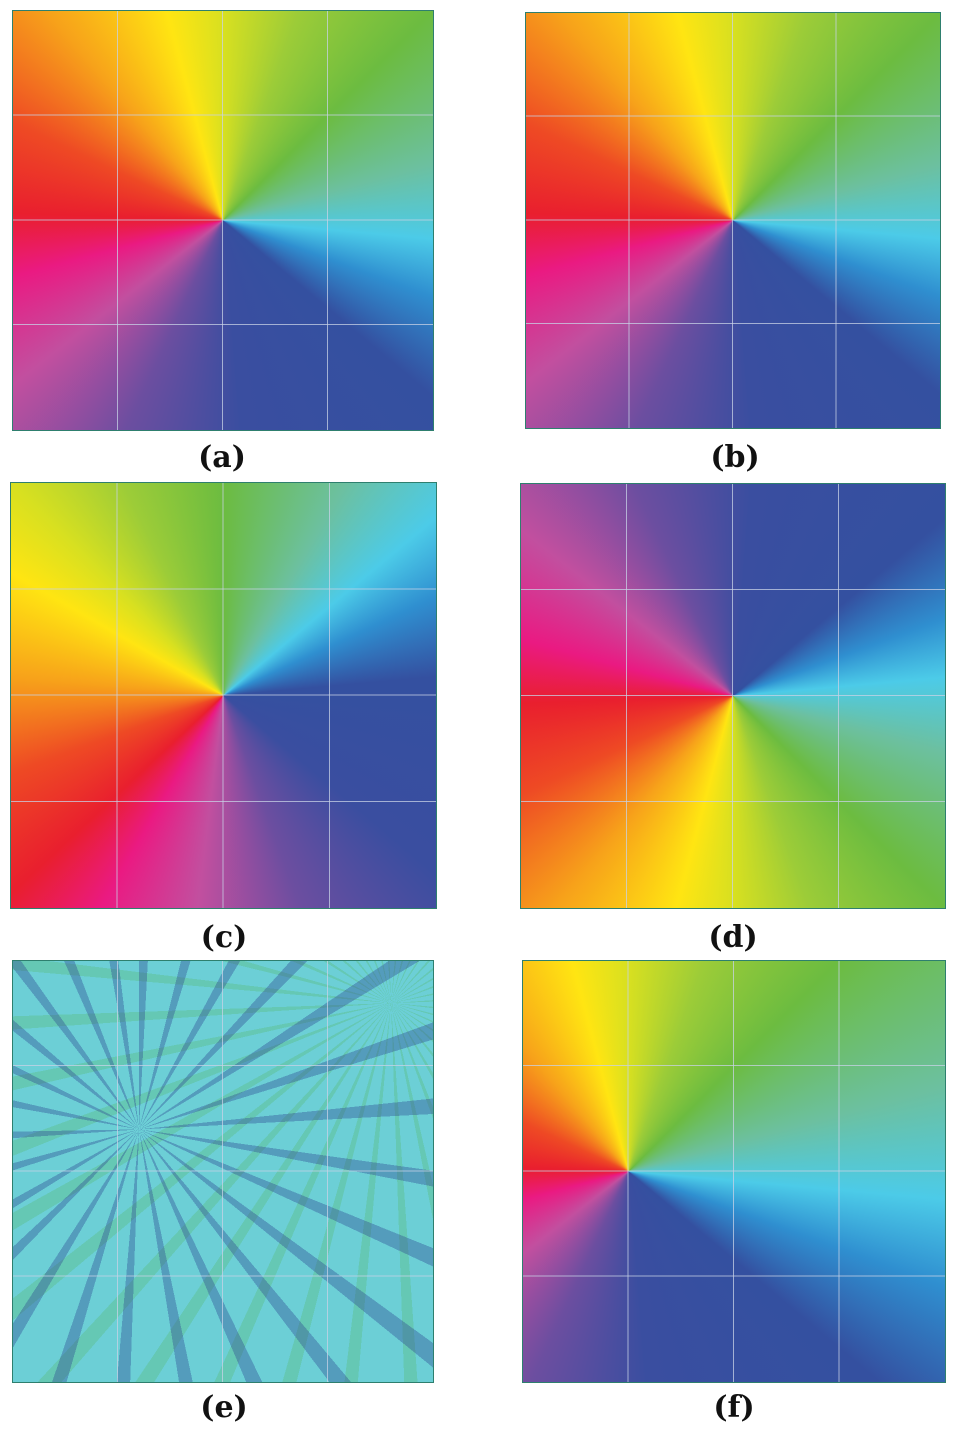 The image size is (955, 1429). What do you see at coordinates (224, 937) in the screenshot?
I see `panel-label: (c)` at bounding box center [224, 937].